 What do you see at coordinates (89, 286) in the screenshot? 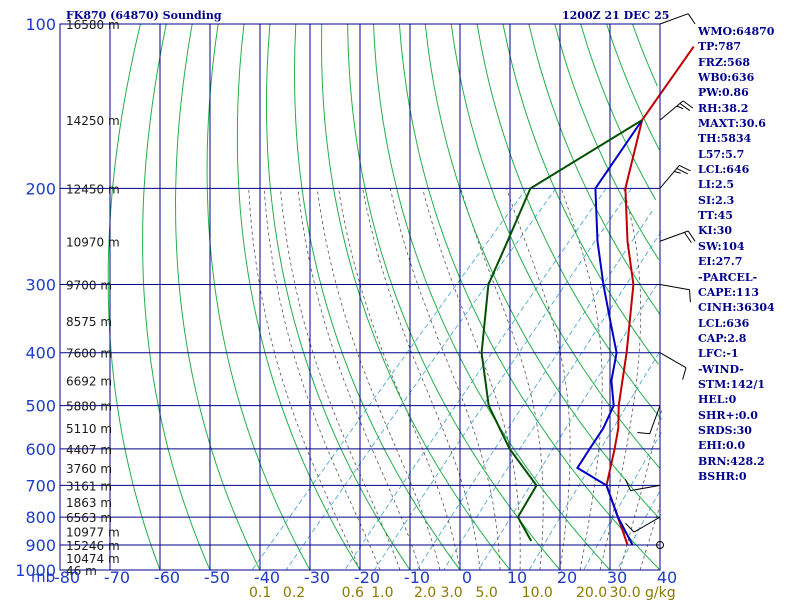
I see `height-label: 9700 m` at bounding box center [89, 286].